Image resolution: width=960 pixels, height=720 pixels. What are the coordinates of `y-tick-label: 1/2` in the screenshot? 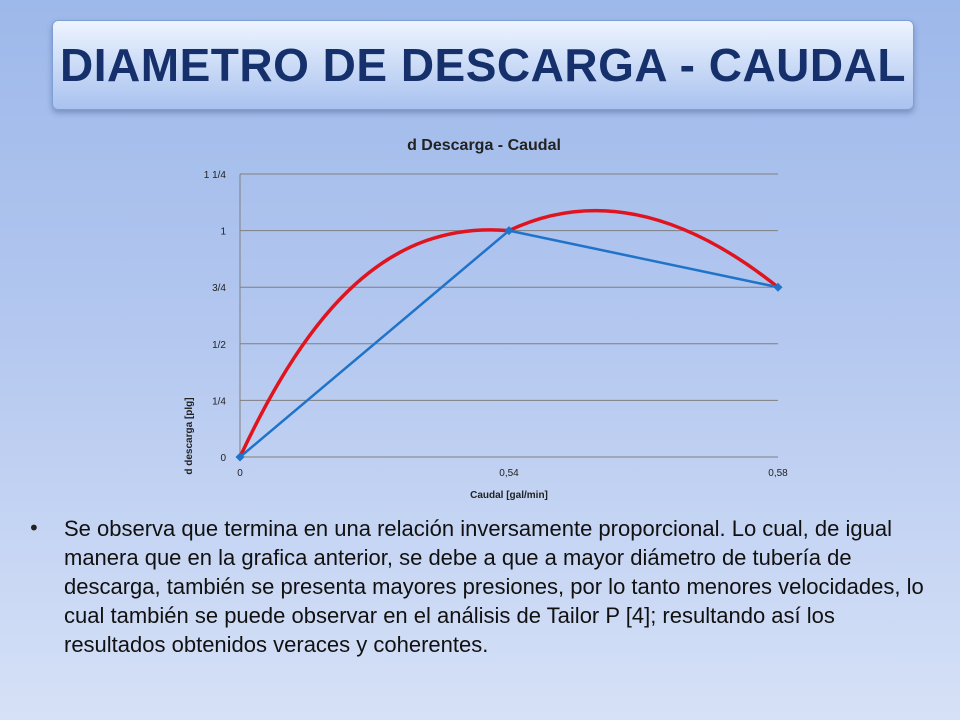 It's located at (219, 345).